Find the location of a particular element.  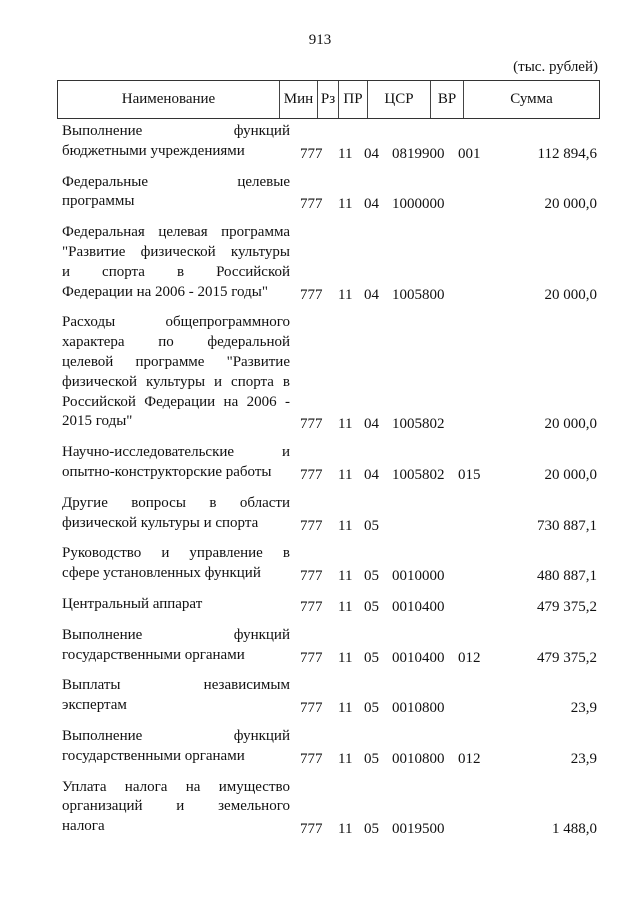

cell-vr: 001 is located at coordinates (469, 153).